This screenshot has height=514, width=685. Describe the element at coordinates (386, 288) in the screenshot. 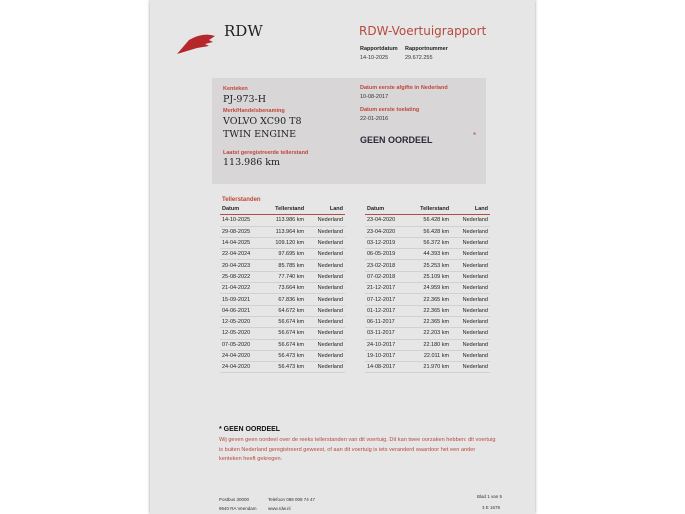

I see `datum-cell: 21-12-2017` at that location.